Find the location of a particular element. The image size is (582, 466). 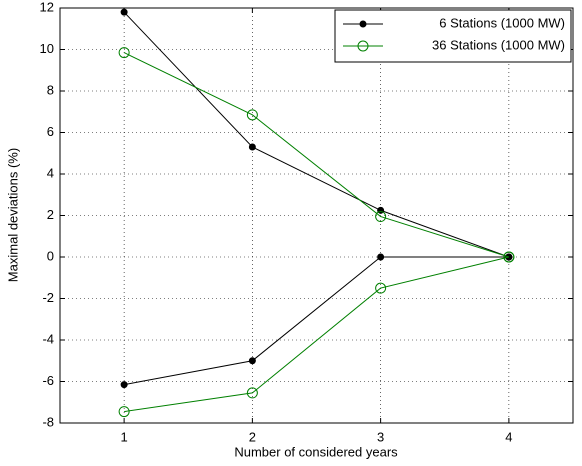

y-tick-label: 12 is located at coordinates (47, 7).